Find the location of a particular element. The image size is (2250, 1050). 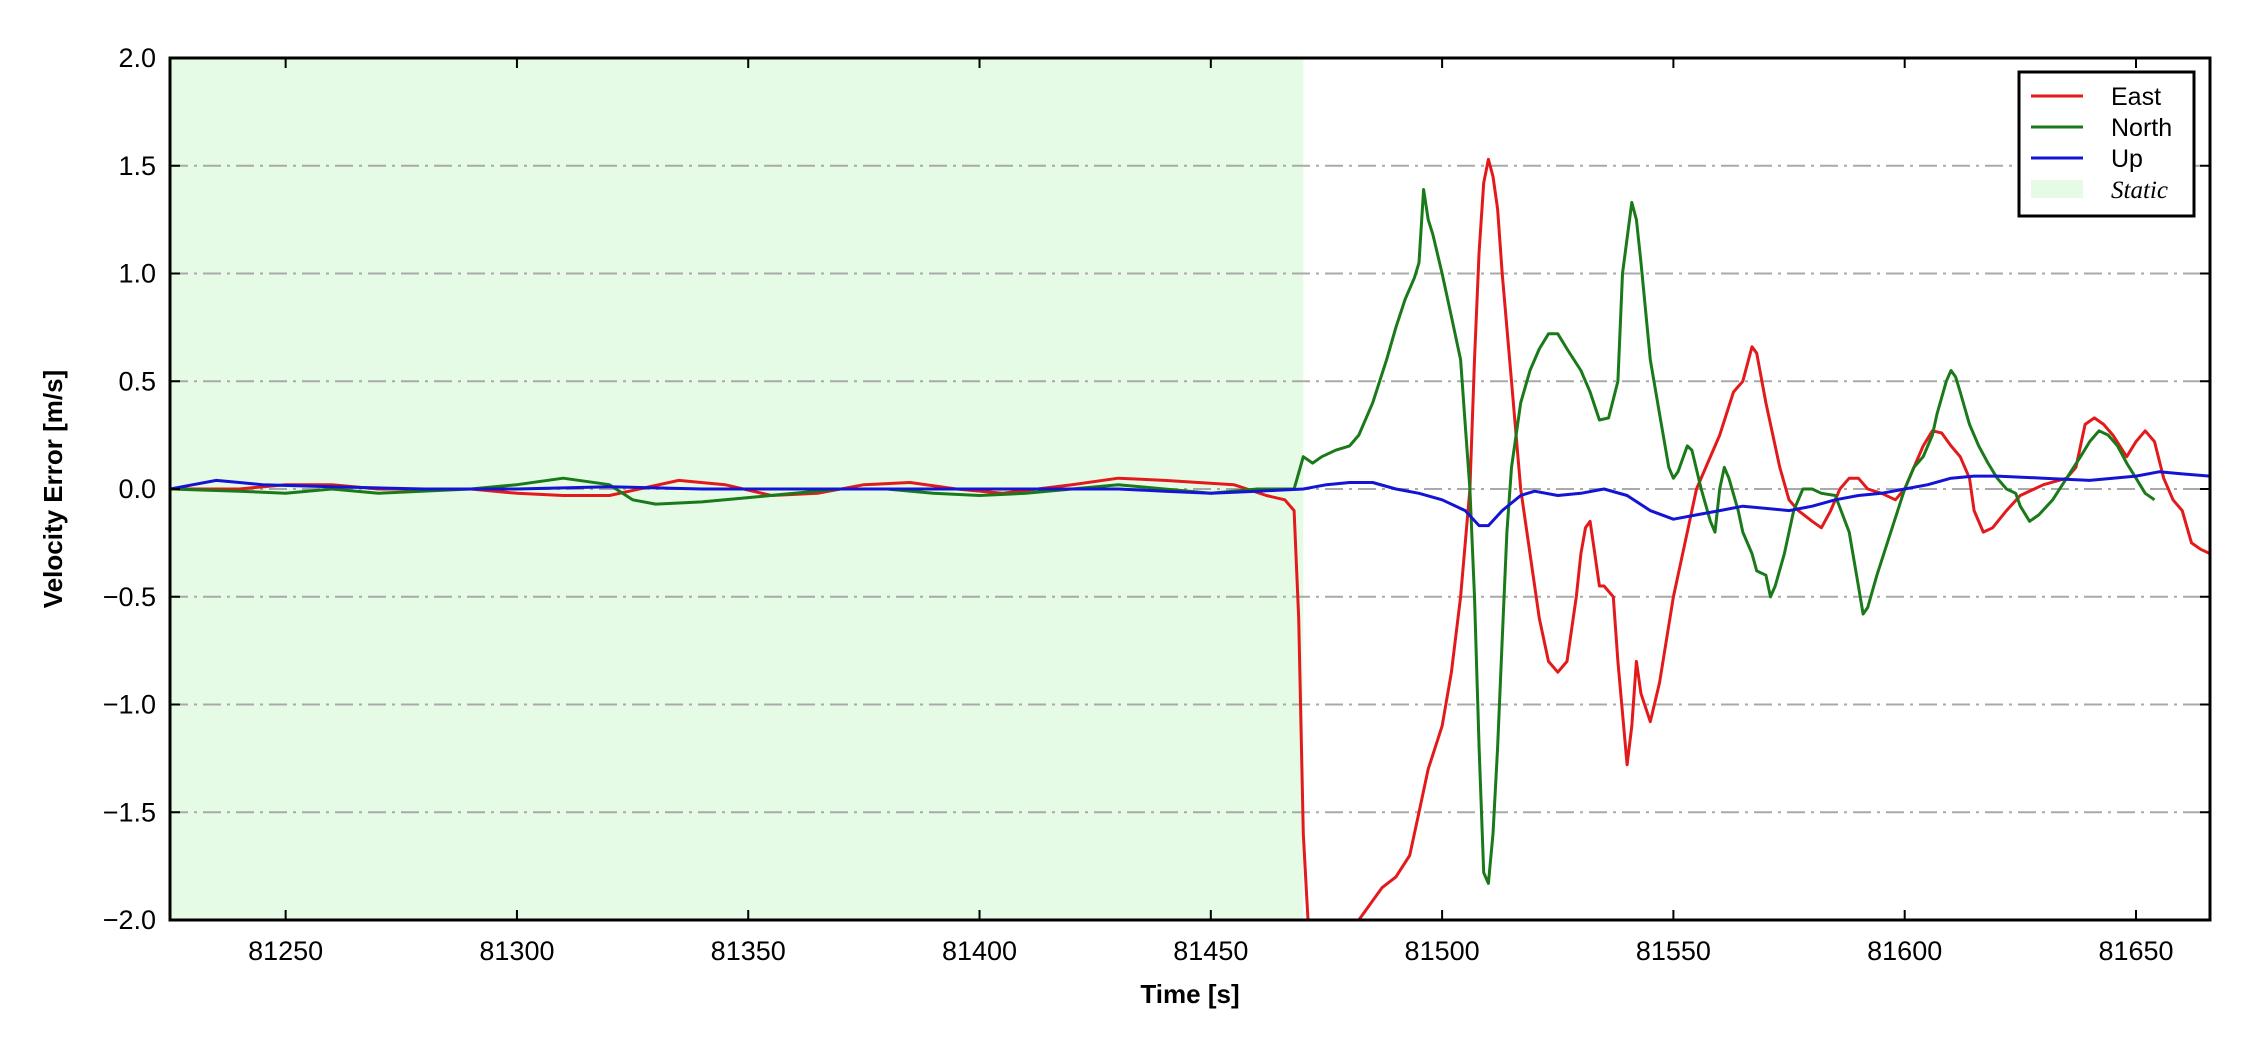

x-tick-label-8: 81650 is located at coordinates (2135, 951).